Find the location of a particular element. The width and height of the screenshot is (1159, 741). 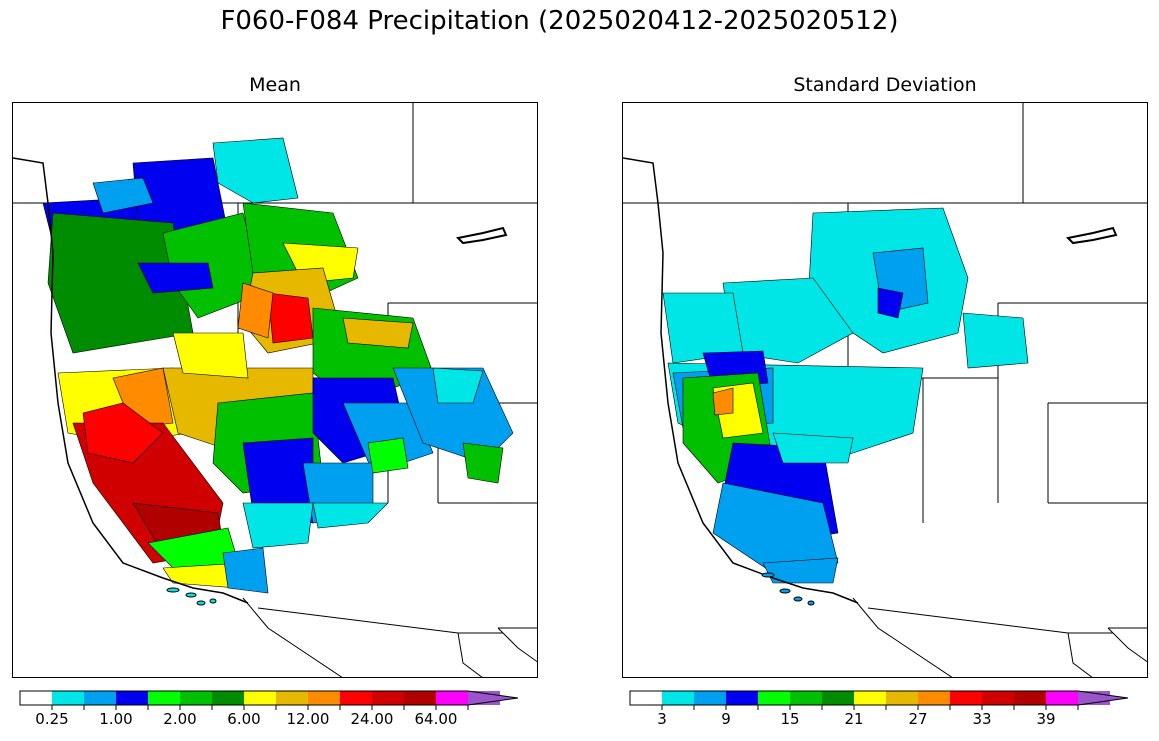

colorbar-tick-label: 64.00 is located at coordinates (436, 719).